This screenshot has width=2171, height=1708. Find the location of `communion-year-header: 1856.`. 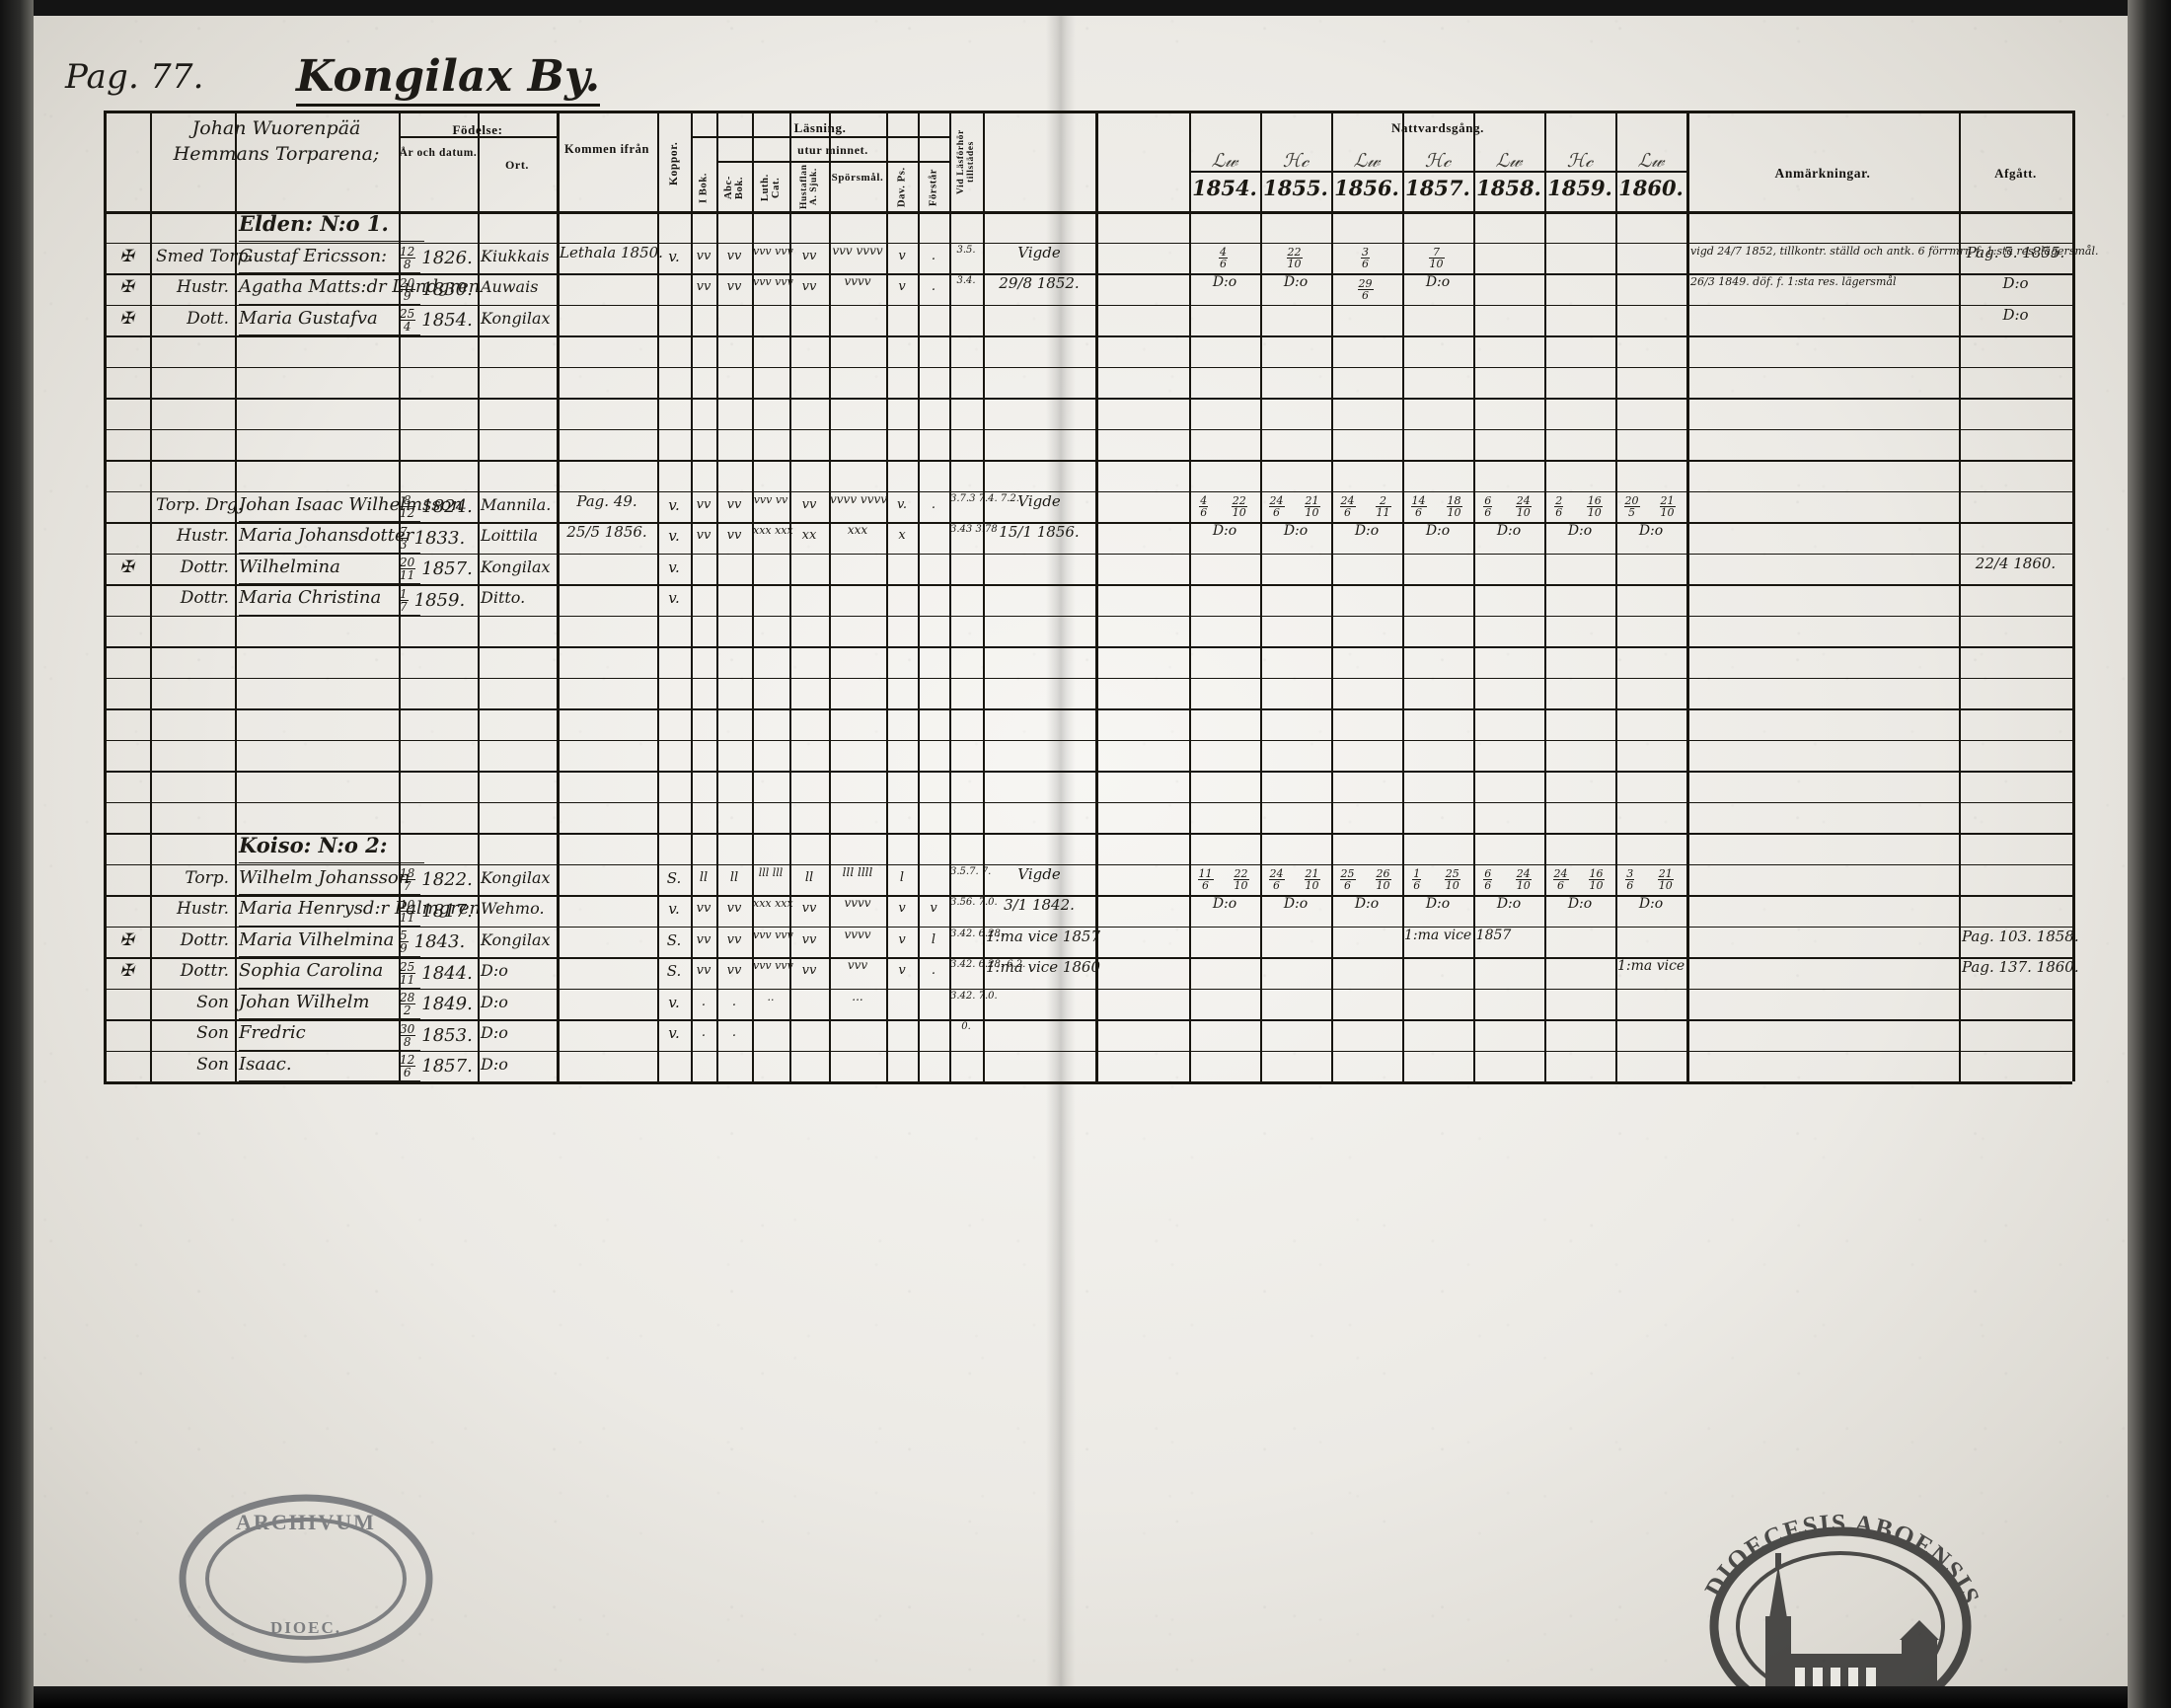

communion-year-header: 1856. is located at coordinates (1366, 188).